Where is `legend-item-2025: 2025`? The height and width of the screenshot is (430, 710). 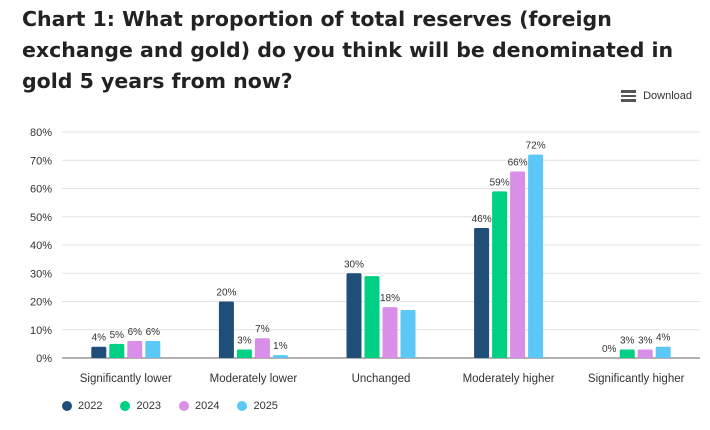 legend-item-2025: 2025 is located at coordinates (257, 406).